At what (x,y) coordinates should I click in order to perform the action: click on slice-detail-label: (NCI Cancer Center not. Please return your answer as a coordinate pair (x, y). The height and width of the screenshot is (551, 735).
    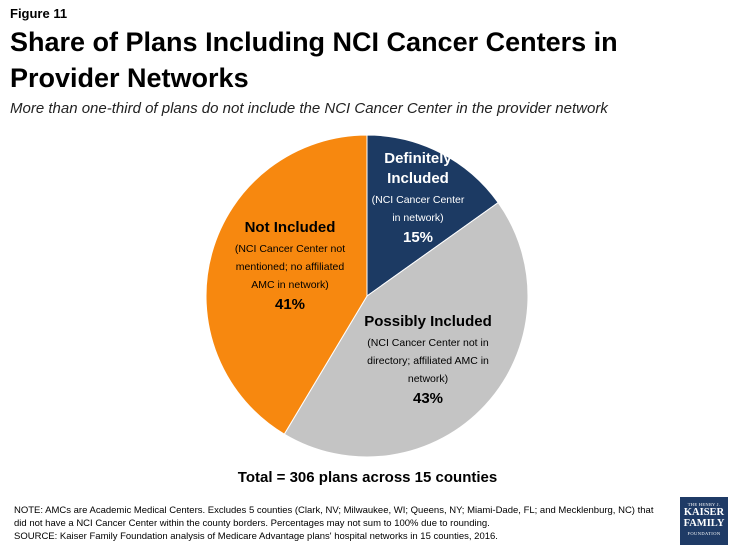
    Looking at the image, I should click on (290, 249).